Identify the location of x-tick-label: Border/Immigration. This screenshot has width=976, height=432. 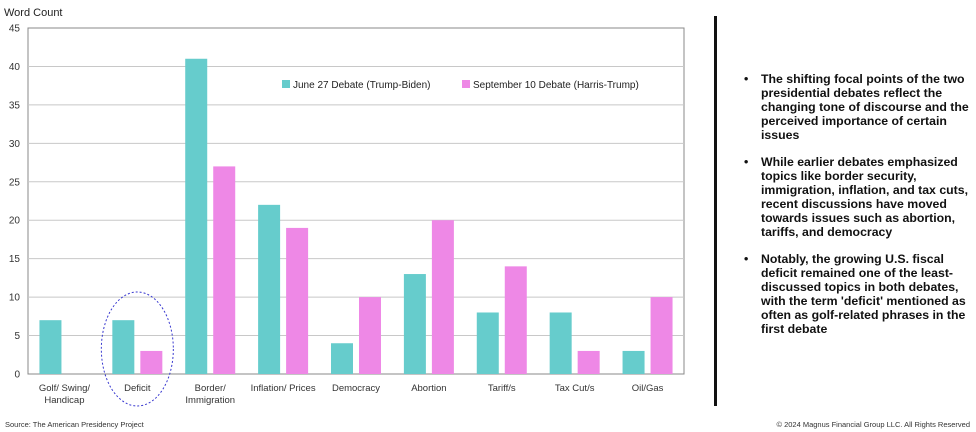
(210, 394).